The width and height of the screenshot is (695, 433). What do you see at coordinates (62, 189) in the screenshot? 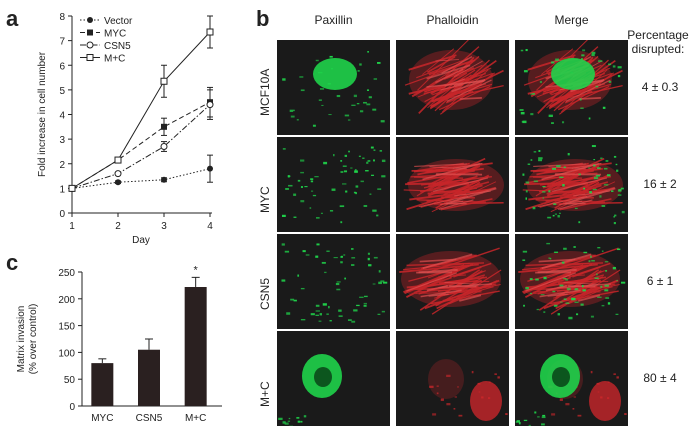
I see `y-tick-label: 1` at bounding box center [62, 189].